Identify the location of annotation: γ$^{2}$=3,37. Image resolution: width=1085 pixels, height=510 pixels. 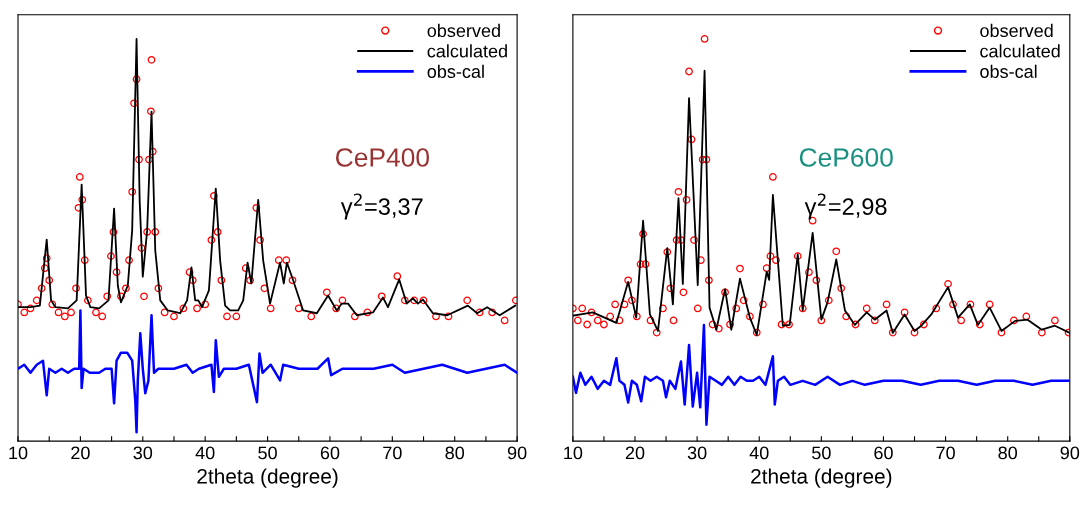
(381, 206).